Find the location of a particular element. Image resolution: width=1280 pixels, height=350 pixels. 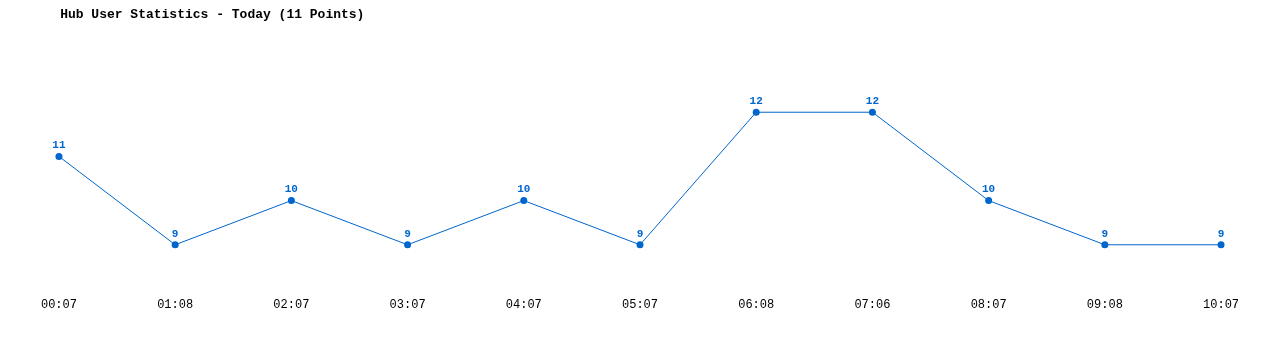

x-tick-label: 02:07 is located at coordinates (291, 305).